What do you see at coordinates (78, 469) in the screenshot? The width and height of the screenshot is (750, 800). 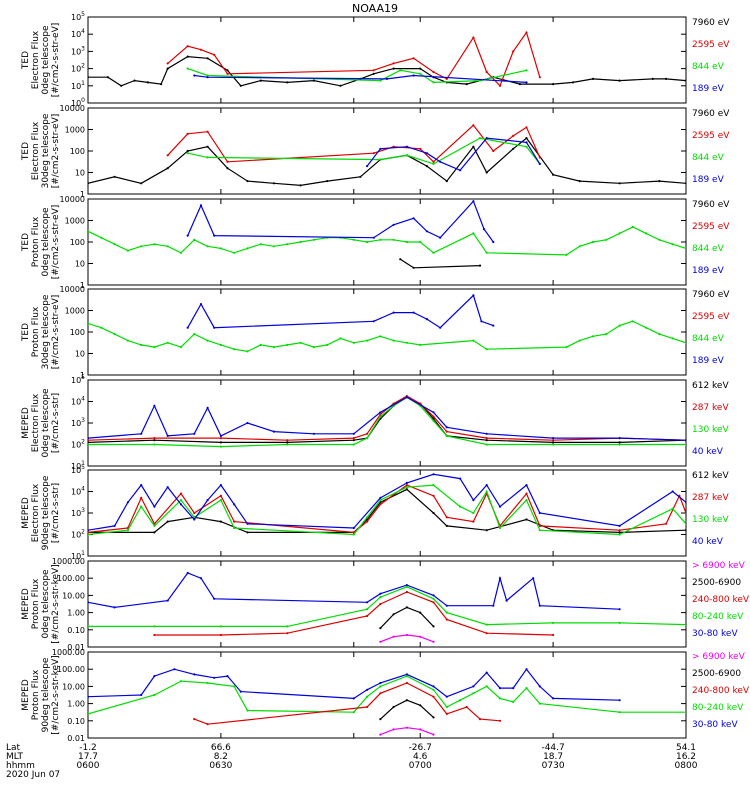 I see `y-tick-label: 10⁵` at bounding box center [78, 469].